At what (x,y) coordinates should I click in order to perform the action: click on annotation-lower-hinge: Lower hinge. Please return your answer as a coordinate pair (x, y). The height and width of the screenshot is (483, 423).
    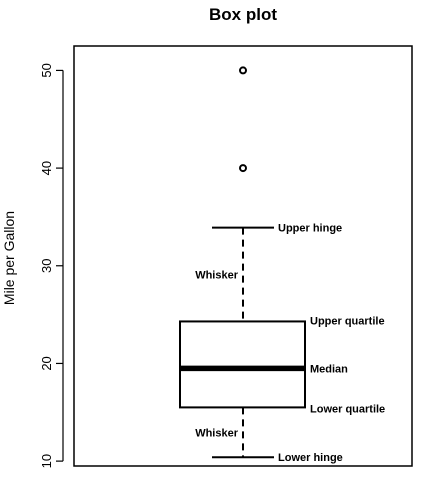
    Looking at the image, I should click on (310, 458).